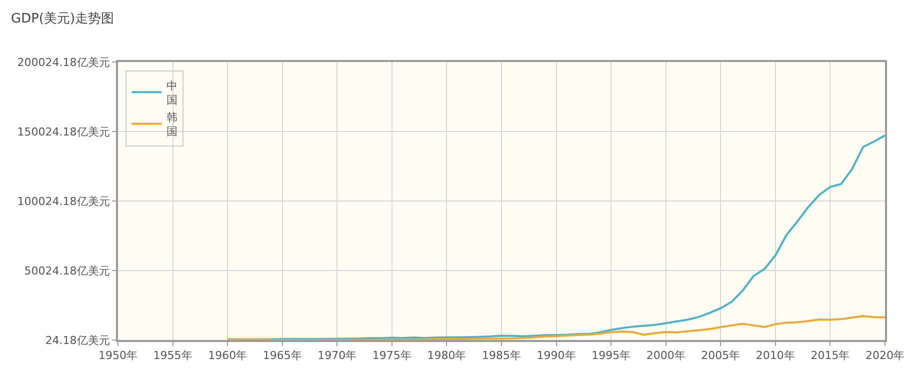  Describe the element at coordinates (282, 355) in the screenshot. I see `x-tick-label: 1965年` at that location.